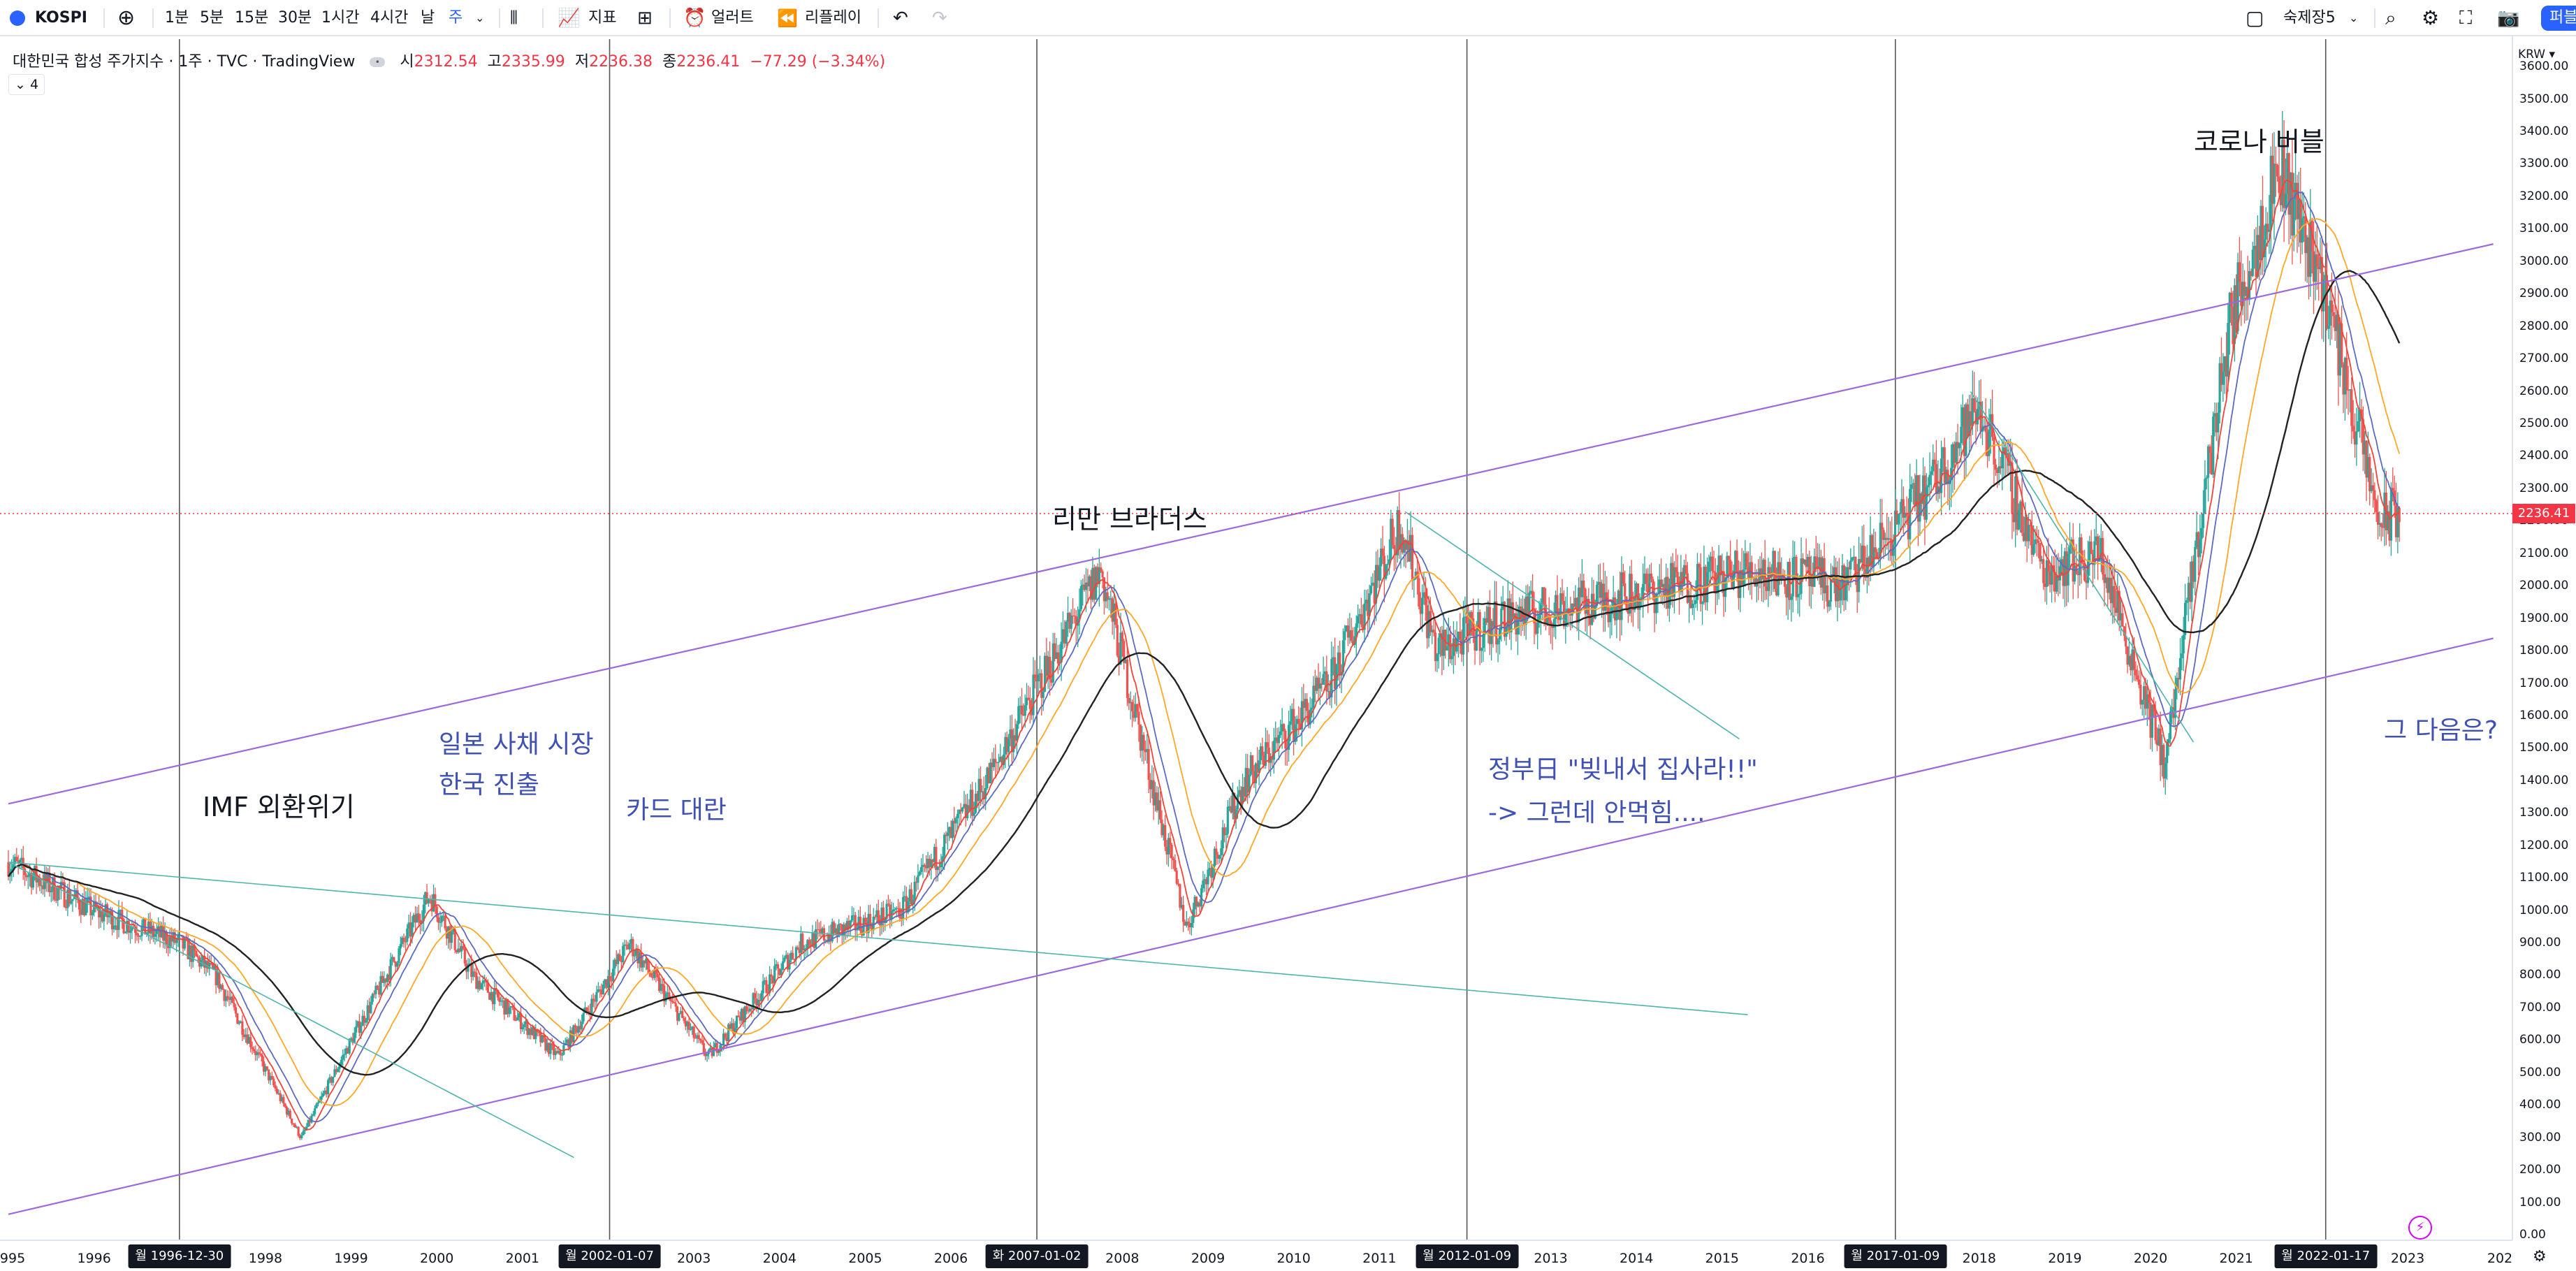 The image size is (2576, 1271). What do you see at coordinates (2390, 17) in the screenshot?
I see `search-icon: ⌕` at bounding box center [2390, 17].